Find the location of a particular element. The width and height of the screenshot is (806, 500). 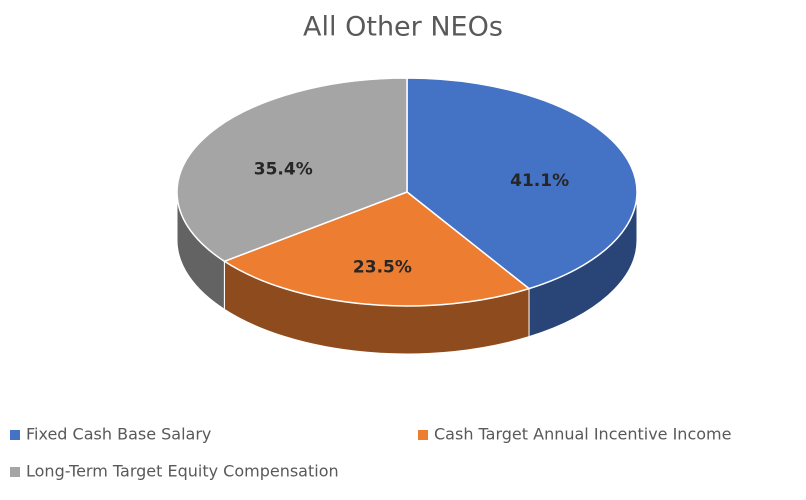

chart-title: All Other NEOs is located at coordinates (403, 27).